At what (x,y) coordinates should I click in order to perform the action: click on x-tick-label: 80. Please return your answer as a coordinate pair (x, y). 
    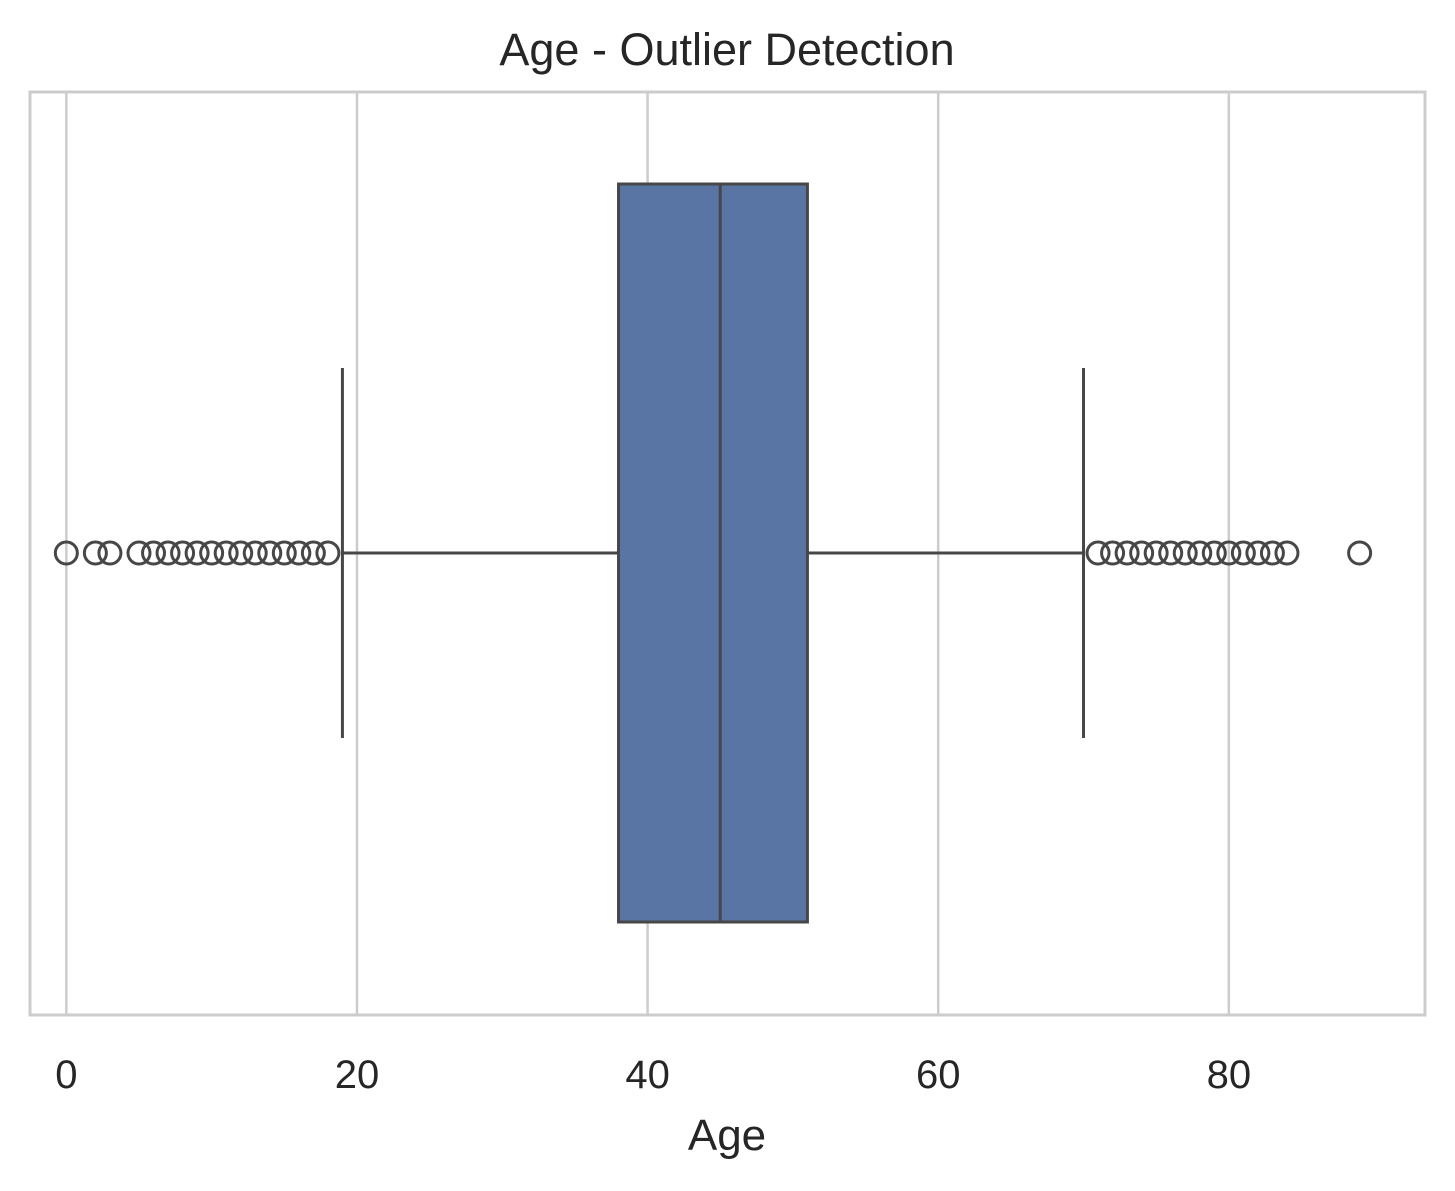
    Looking at the image, I should click on (1229, 1075).